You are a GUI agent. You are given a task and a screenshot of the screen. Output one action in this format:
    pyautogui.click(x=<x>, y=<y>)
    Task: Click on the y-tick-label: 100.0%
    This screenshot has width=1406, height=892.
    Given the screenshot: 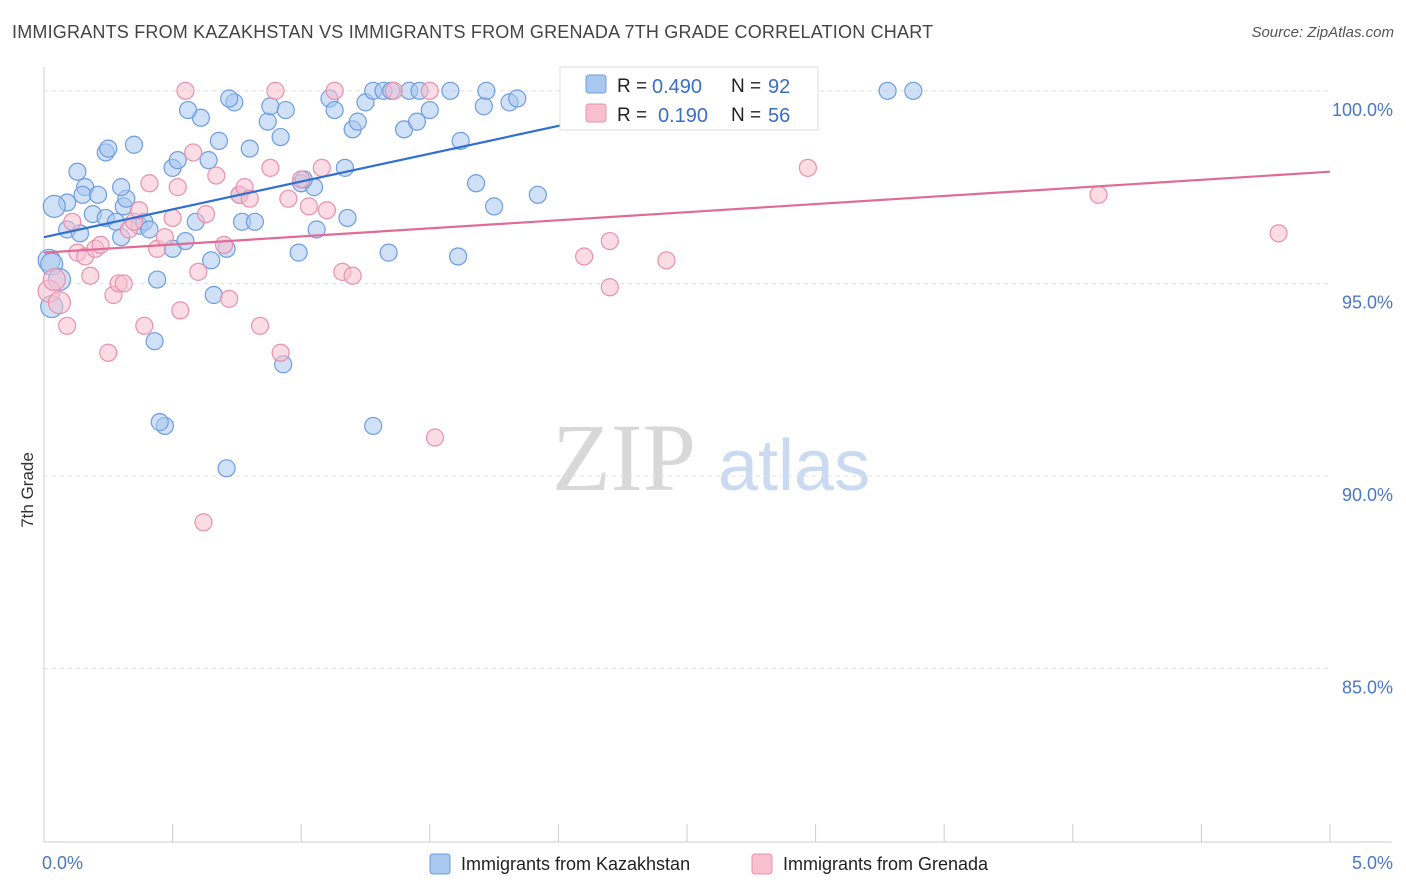 What is the action you would take?
    pyautogui.click(x=1362, y=110)
    